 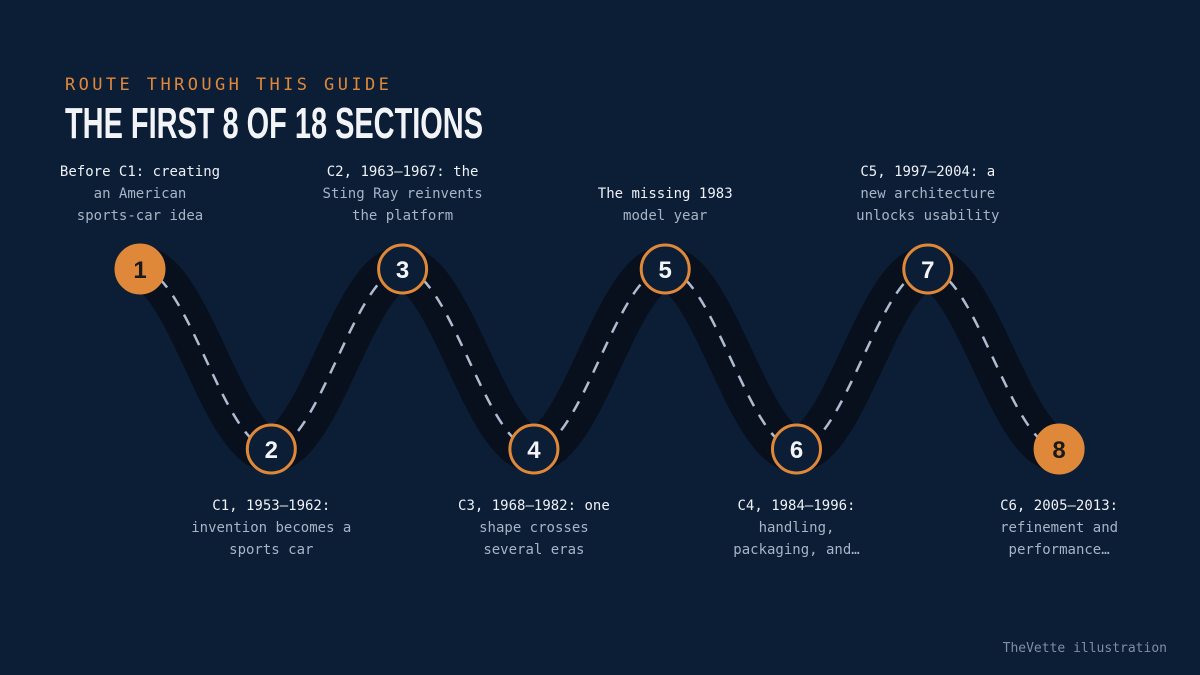 What do you see at coordinates (140, 172) in the screenshot?
I see `node-label: Before C1: creating` at bounding box center [140, 172].